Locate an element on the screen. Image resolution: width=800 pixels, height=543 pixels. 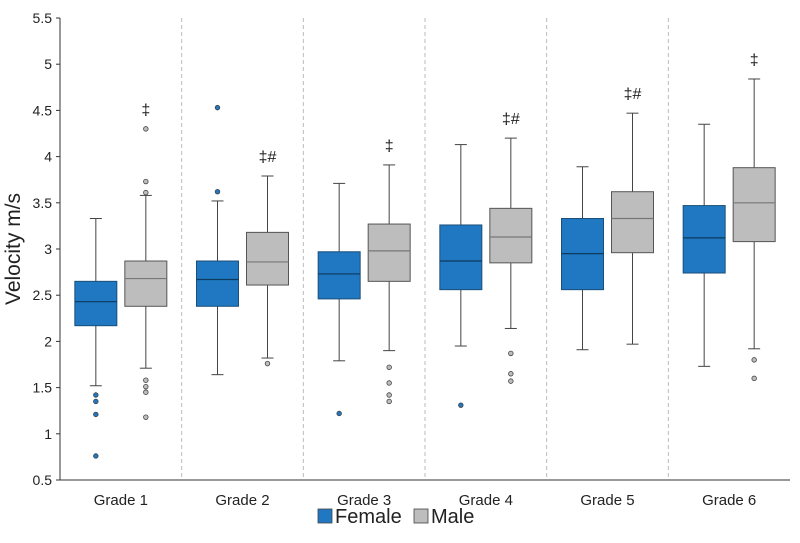
y-tick-label: 5 is located at coordinates (48, 64).